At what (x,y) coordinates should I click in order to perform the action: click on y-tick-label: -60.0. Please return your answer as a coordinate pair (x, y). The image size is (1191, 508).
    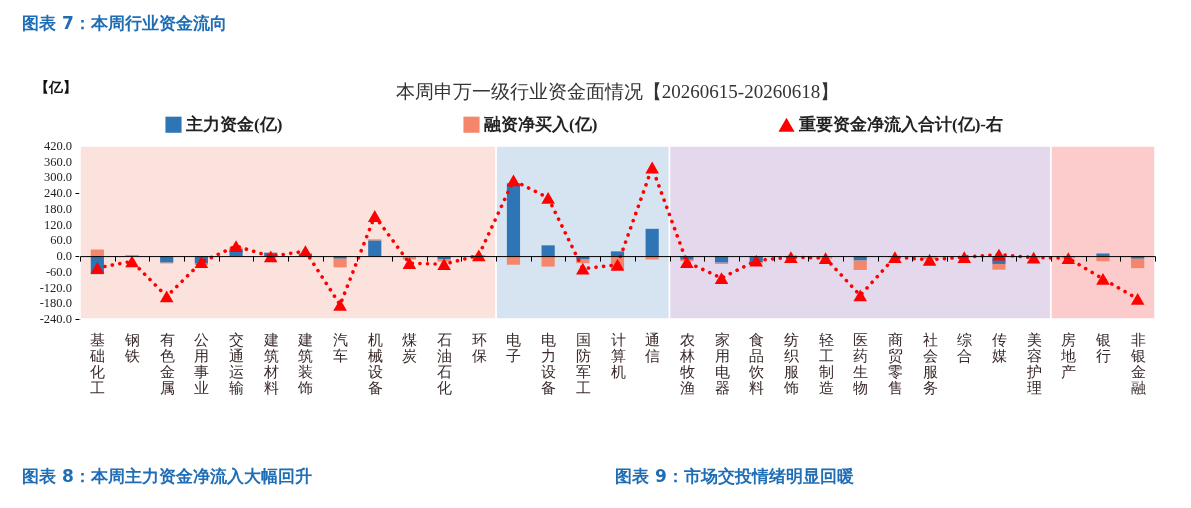
    Looking at the image, I should click on (58, 271).